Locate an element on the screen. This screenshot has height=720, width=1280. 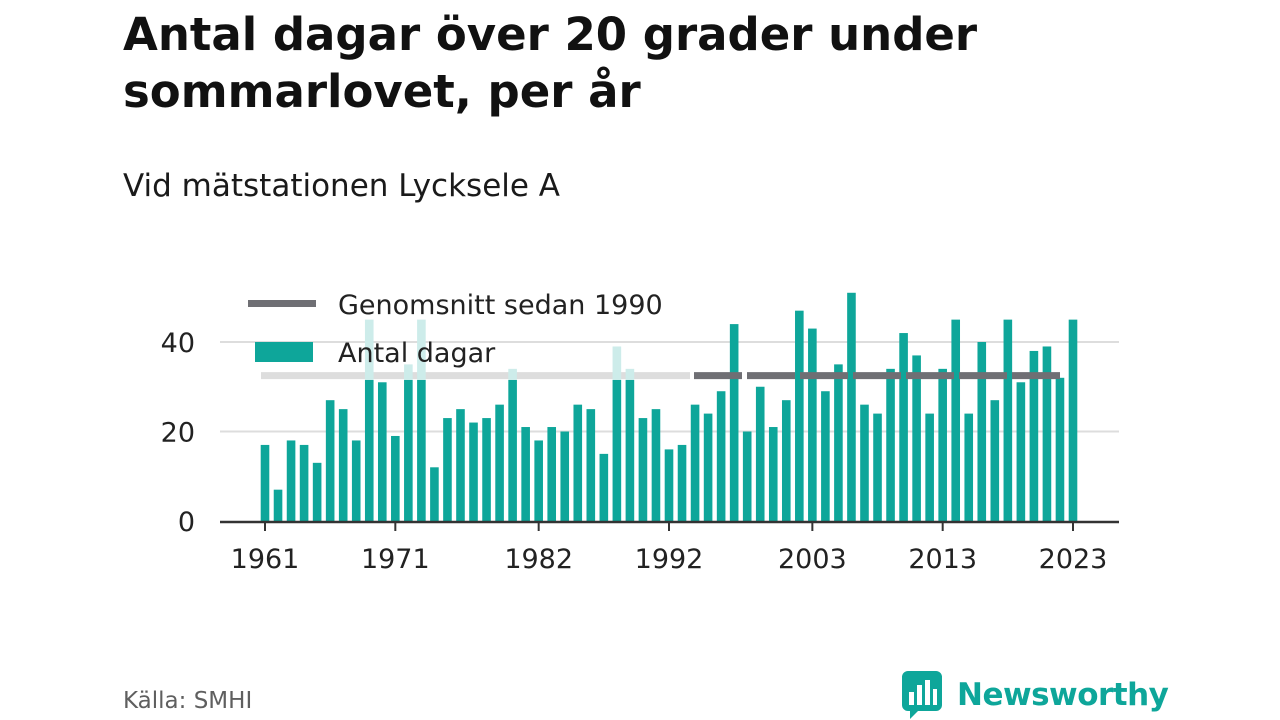
bar-1985 is located at coordinates (578, 462).